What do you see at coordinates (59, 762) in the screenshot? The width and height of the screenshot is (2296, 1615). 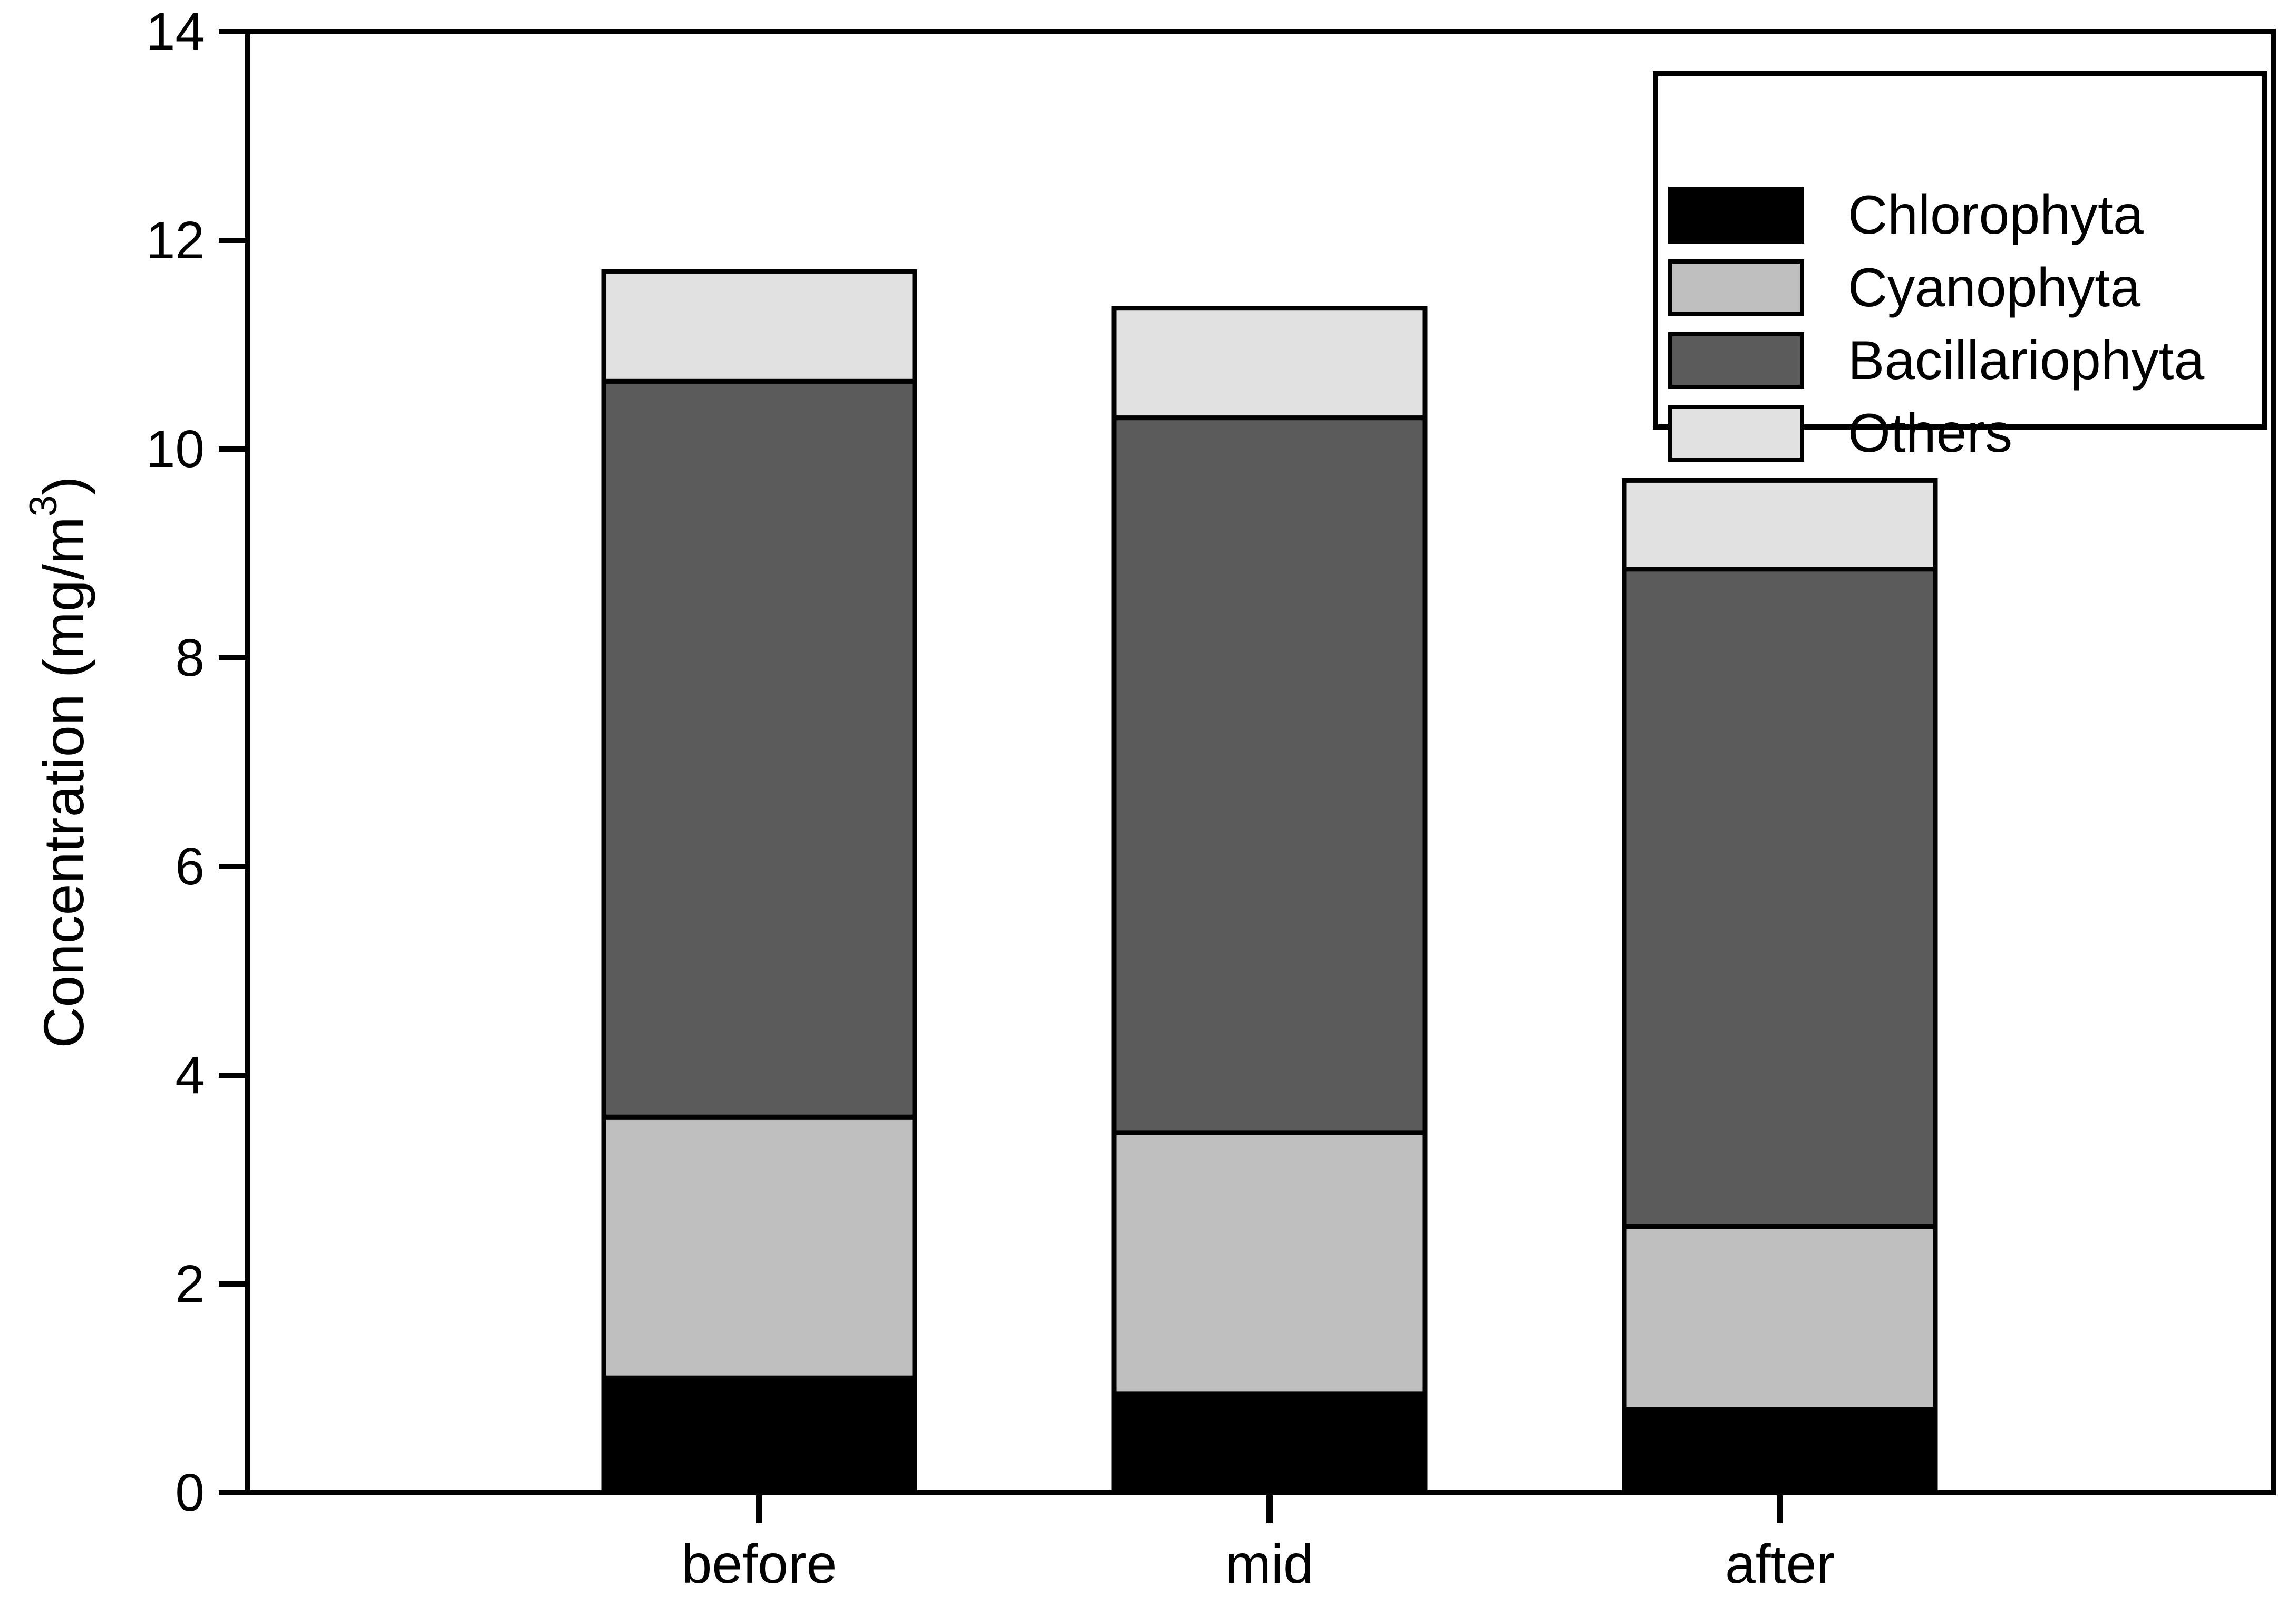 I see `y-axis-title: Concentration (mg/m3)` at bounding box center [59, 762].